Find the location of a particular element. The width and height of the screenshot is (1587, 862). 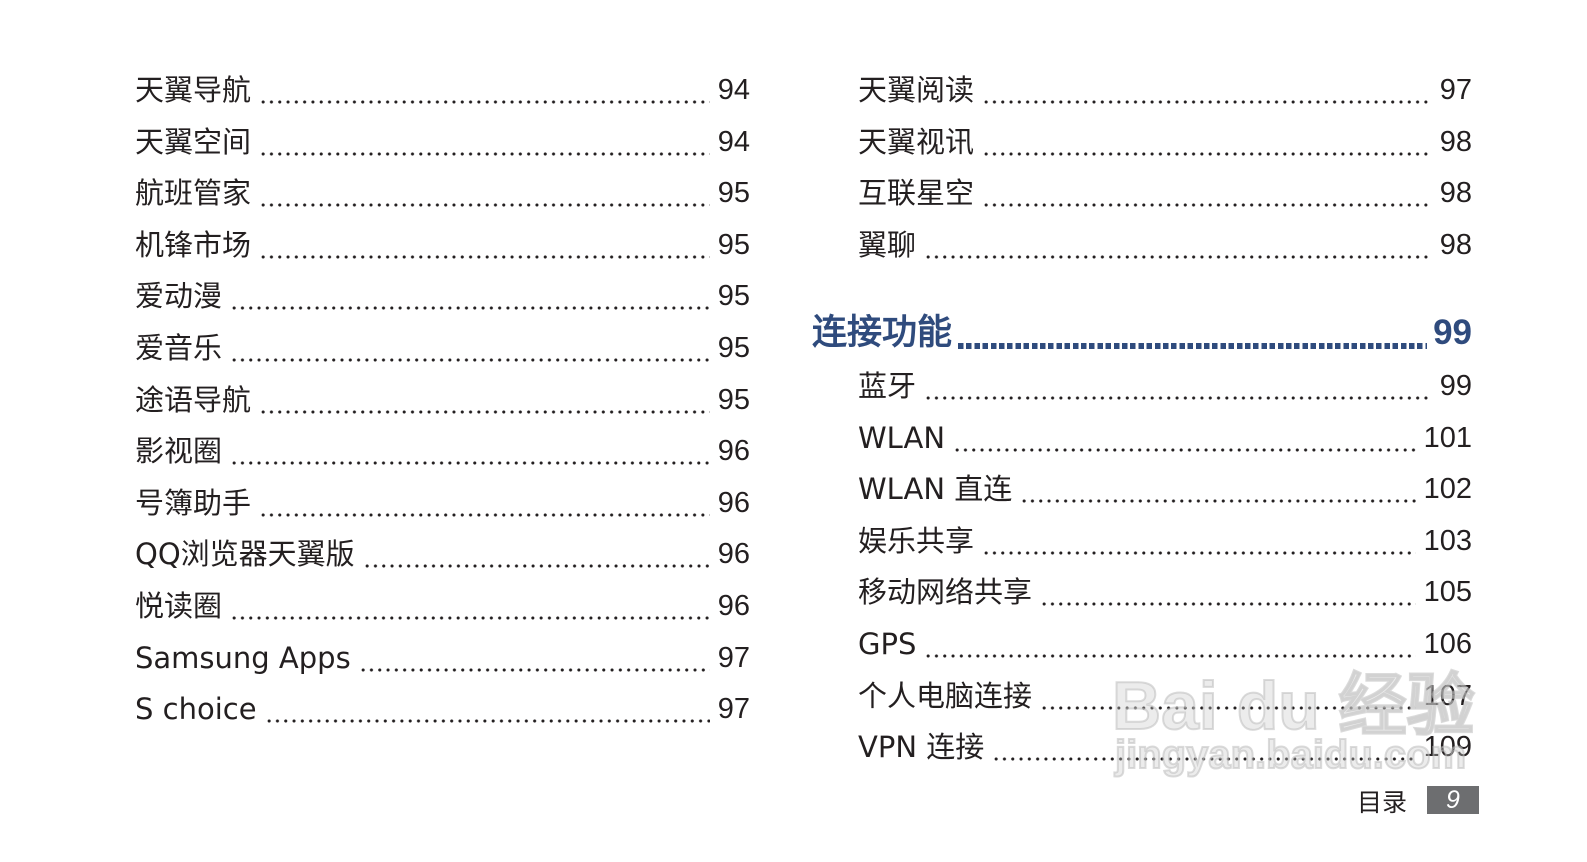

toc-entry: Samsung Apps 97 is located at coordinates (442, 658).